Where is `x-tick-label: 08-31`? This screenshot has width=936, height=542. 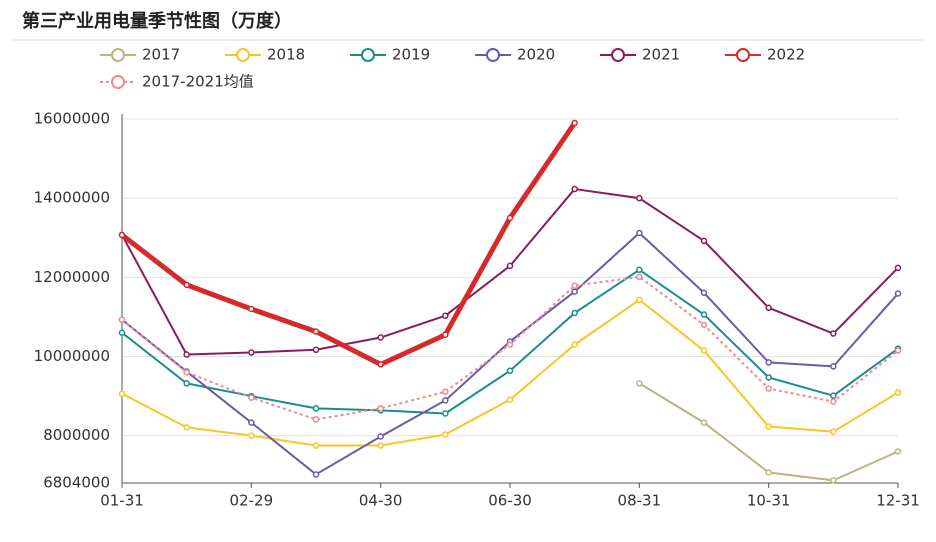
x-tick-label: 08-31 is located at coordinates (640, 501).